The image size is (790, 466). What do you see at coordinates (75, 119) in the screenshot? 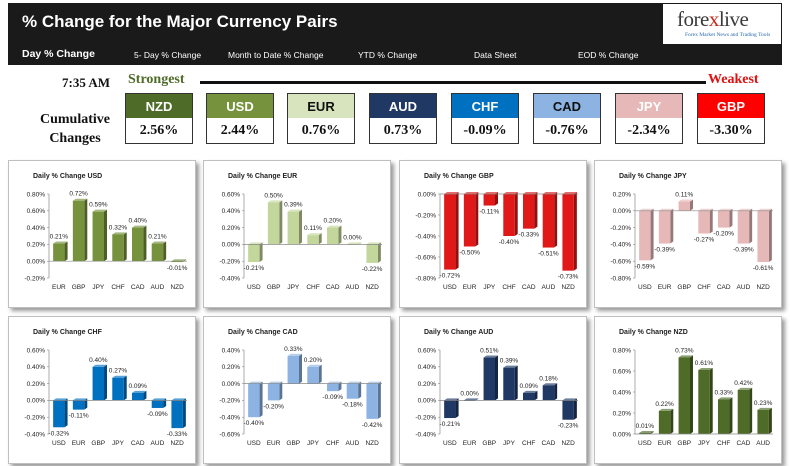
I see `cumulative-label-line1: Cumulative` at bounding box center [75, 119].